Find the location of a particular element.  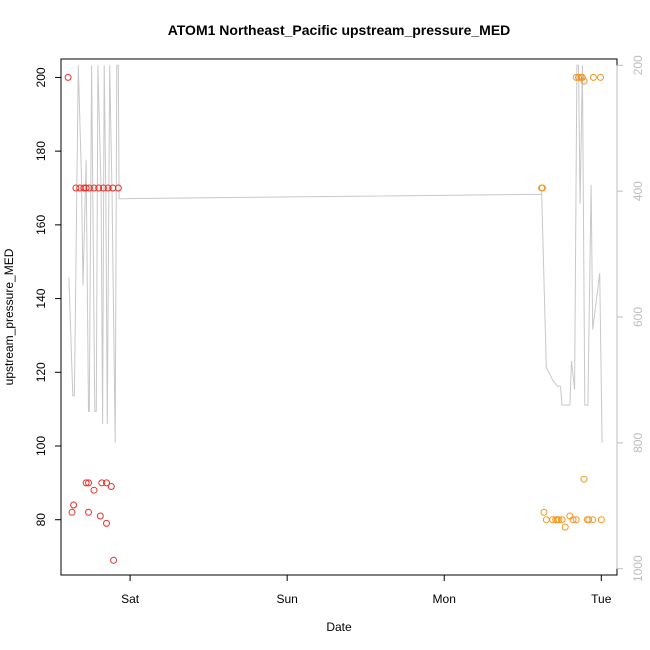

x-tick-label: Mon is located at coordinates (444, 599).